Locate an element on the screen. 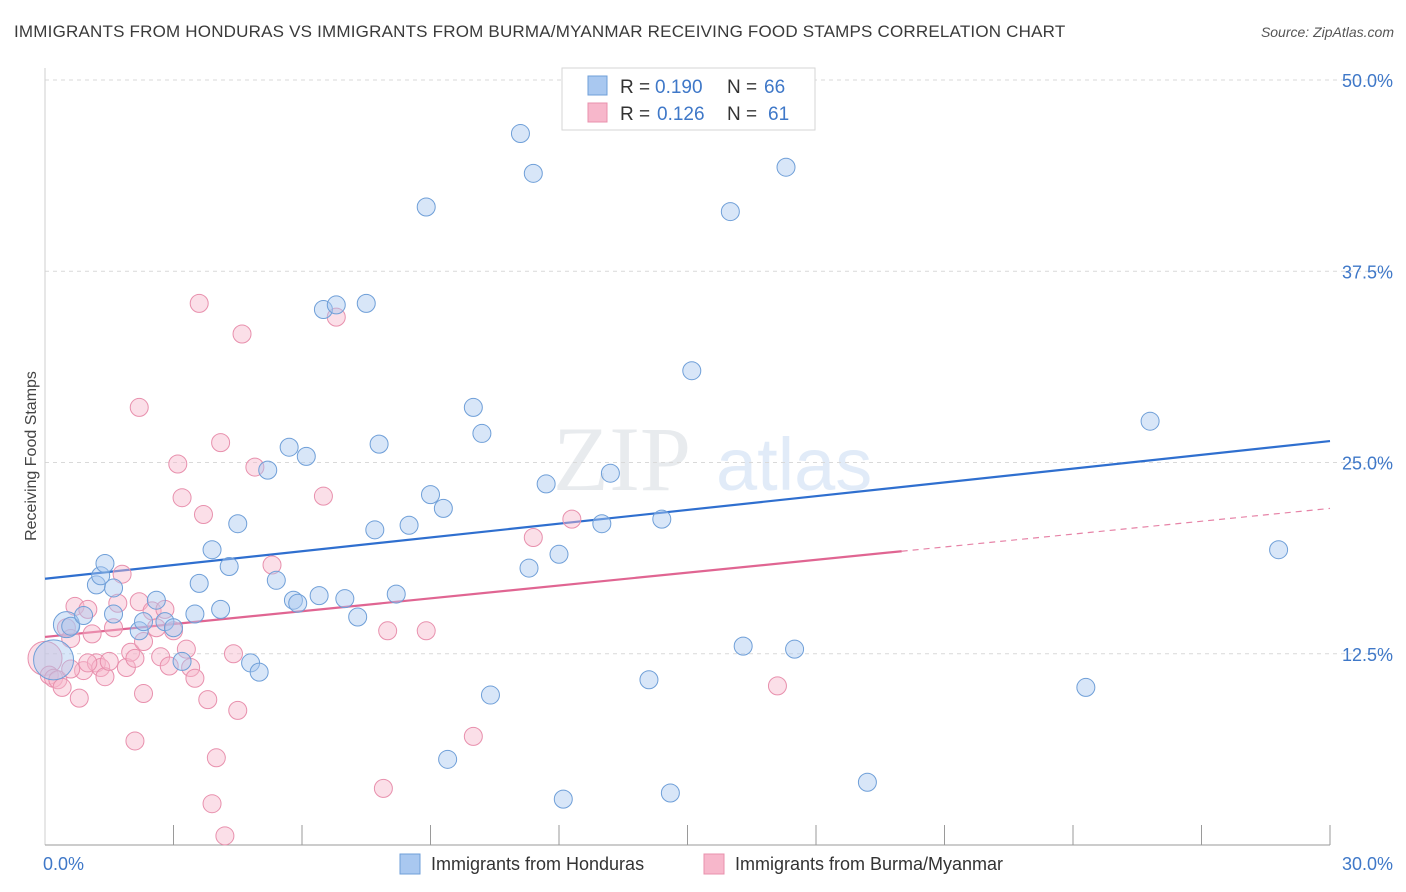 This screenshot has height=892, width=1406. trend-lines-honduras is located at coordinates (687, 509).